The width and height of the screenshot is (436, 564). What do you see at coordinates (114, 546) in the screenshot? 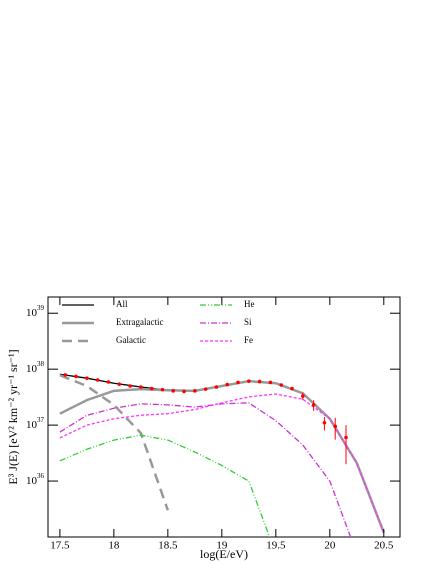
I see `x-tick-label: 18` at bounding box center [114, 546].